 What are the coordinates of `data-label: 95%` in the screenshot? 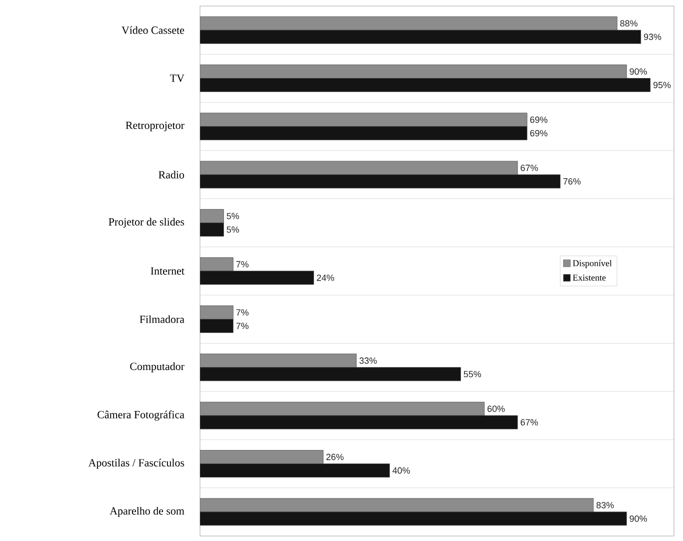 It's located at (662, 85).